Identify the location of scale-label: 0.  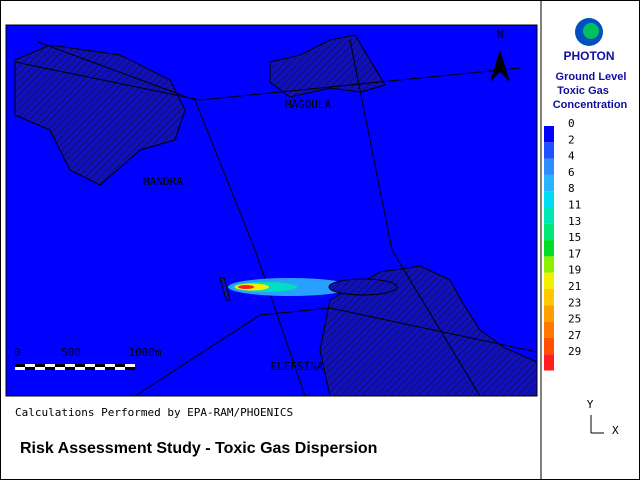
(17, 352).